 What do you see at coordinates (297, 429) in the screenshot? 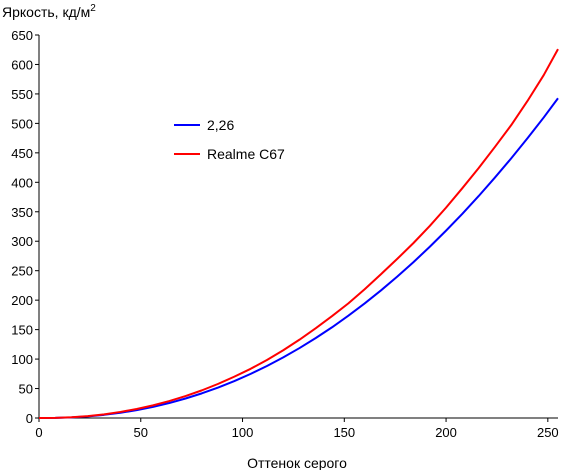
I see `x-ticks: 0 50 100 150 200 250` at bounding box center [297, 429].